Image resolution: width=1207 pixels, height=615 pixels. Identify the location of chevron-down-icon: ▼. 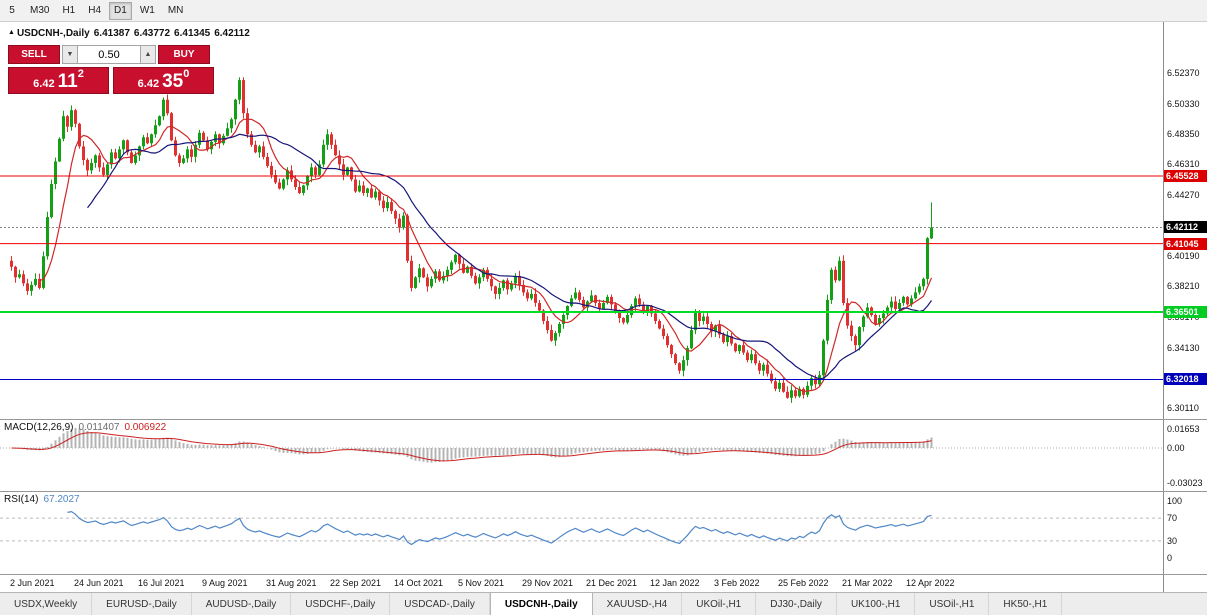
(70, 54).